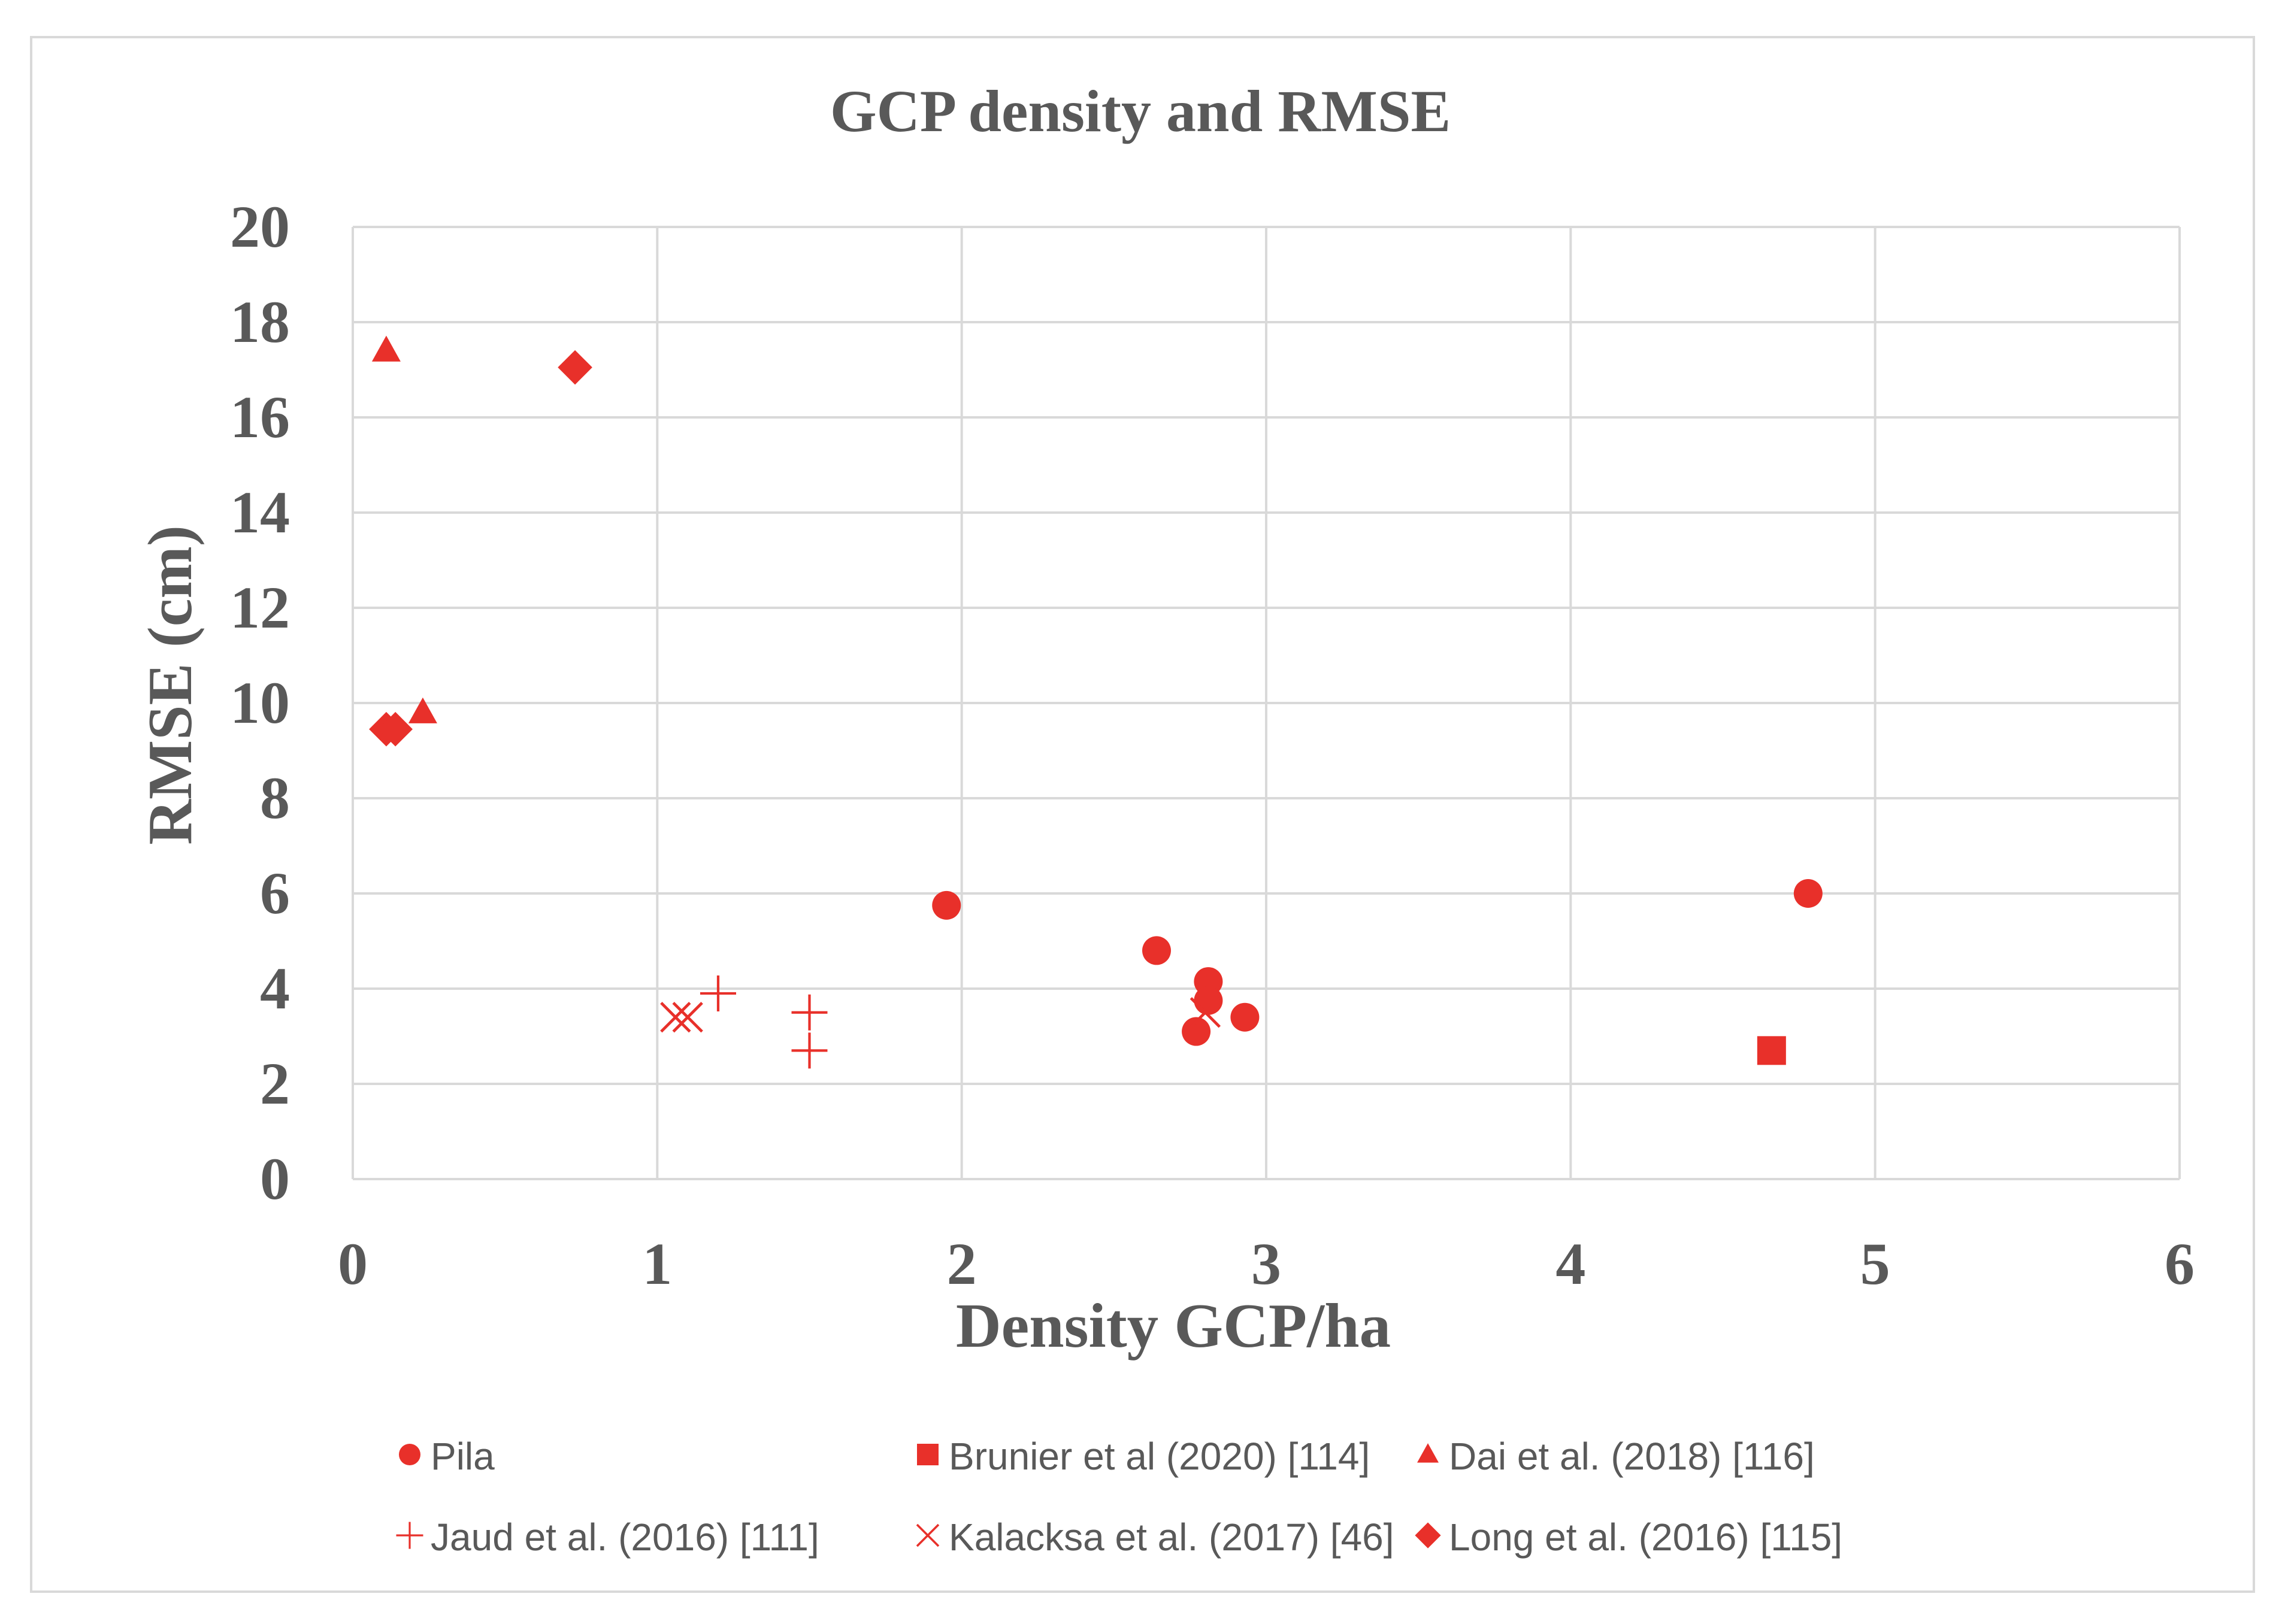  I want to click on legend-label: Dai et al. (2018) [116], so click(1632, 1456).